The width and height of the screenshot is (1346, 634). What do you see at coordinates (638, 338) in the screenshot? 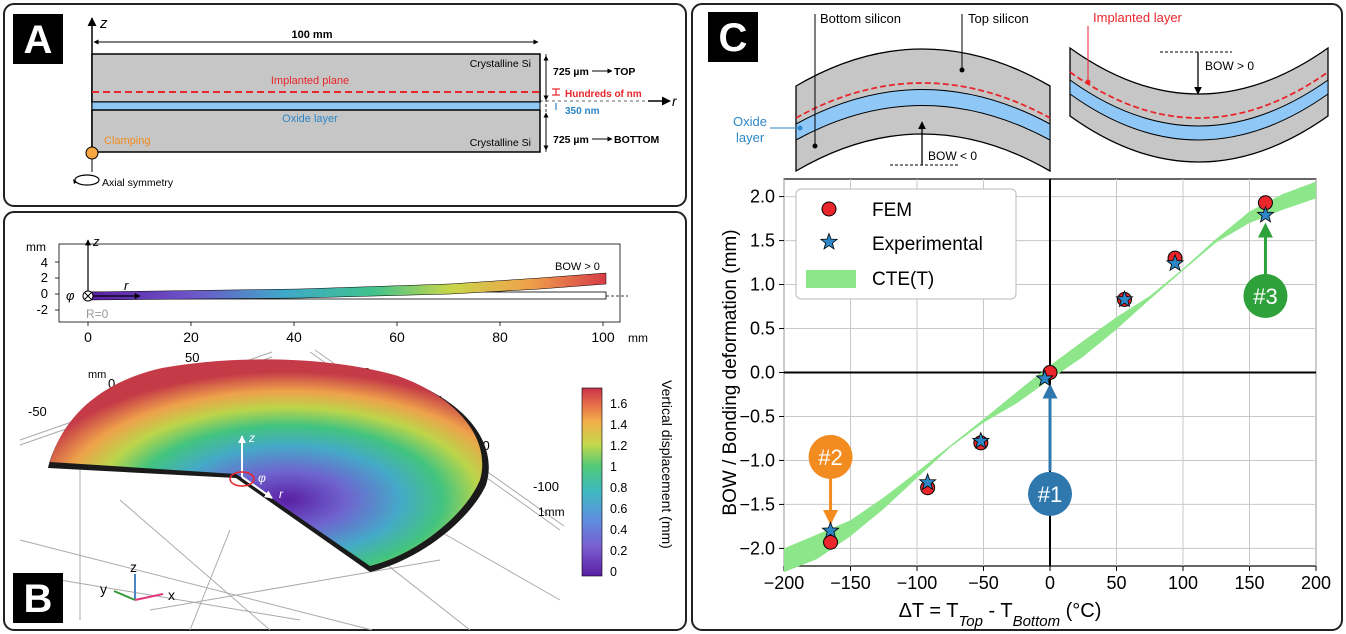
I see `side-x-unit: mm` at bounding box center [638, 338].